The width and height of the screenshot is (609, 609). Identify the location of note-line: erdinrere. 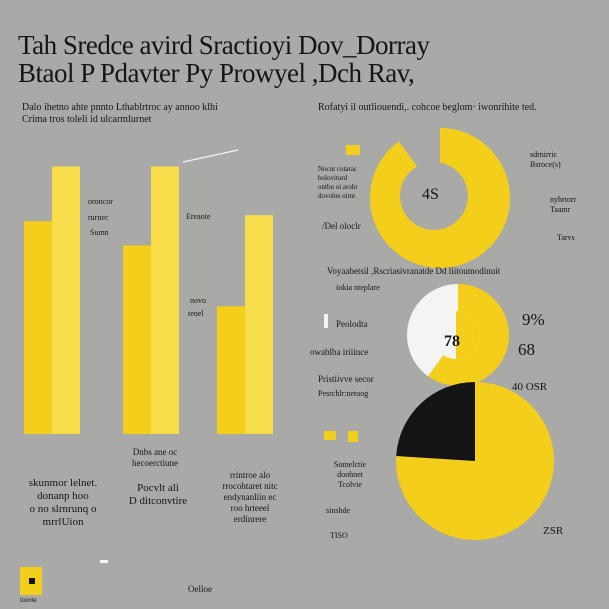
(250, 519).